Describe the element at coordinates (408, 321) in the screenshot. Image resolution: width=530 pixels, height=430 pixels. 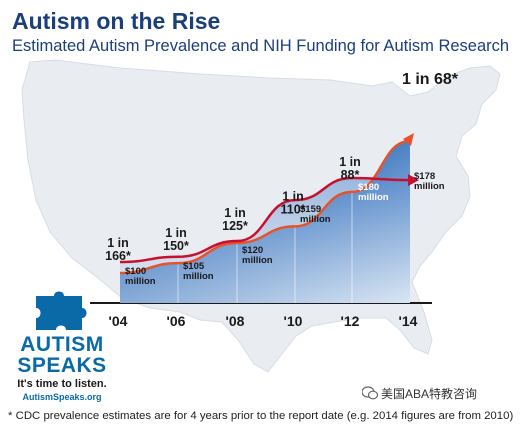
I see `x-tick-label: '14` at that location.